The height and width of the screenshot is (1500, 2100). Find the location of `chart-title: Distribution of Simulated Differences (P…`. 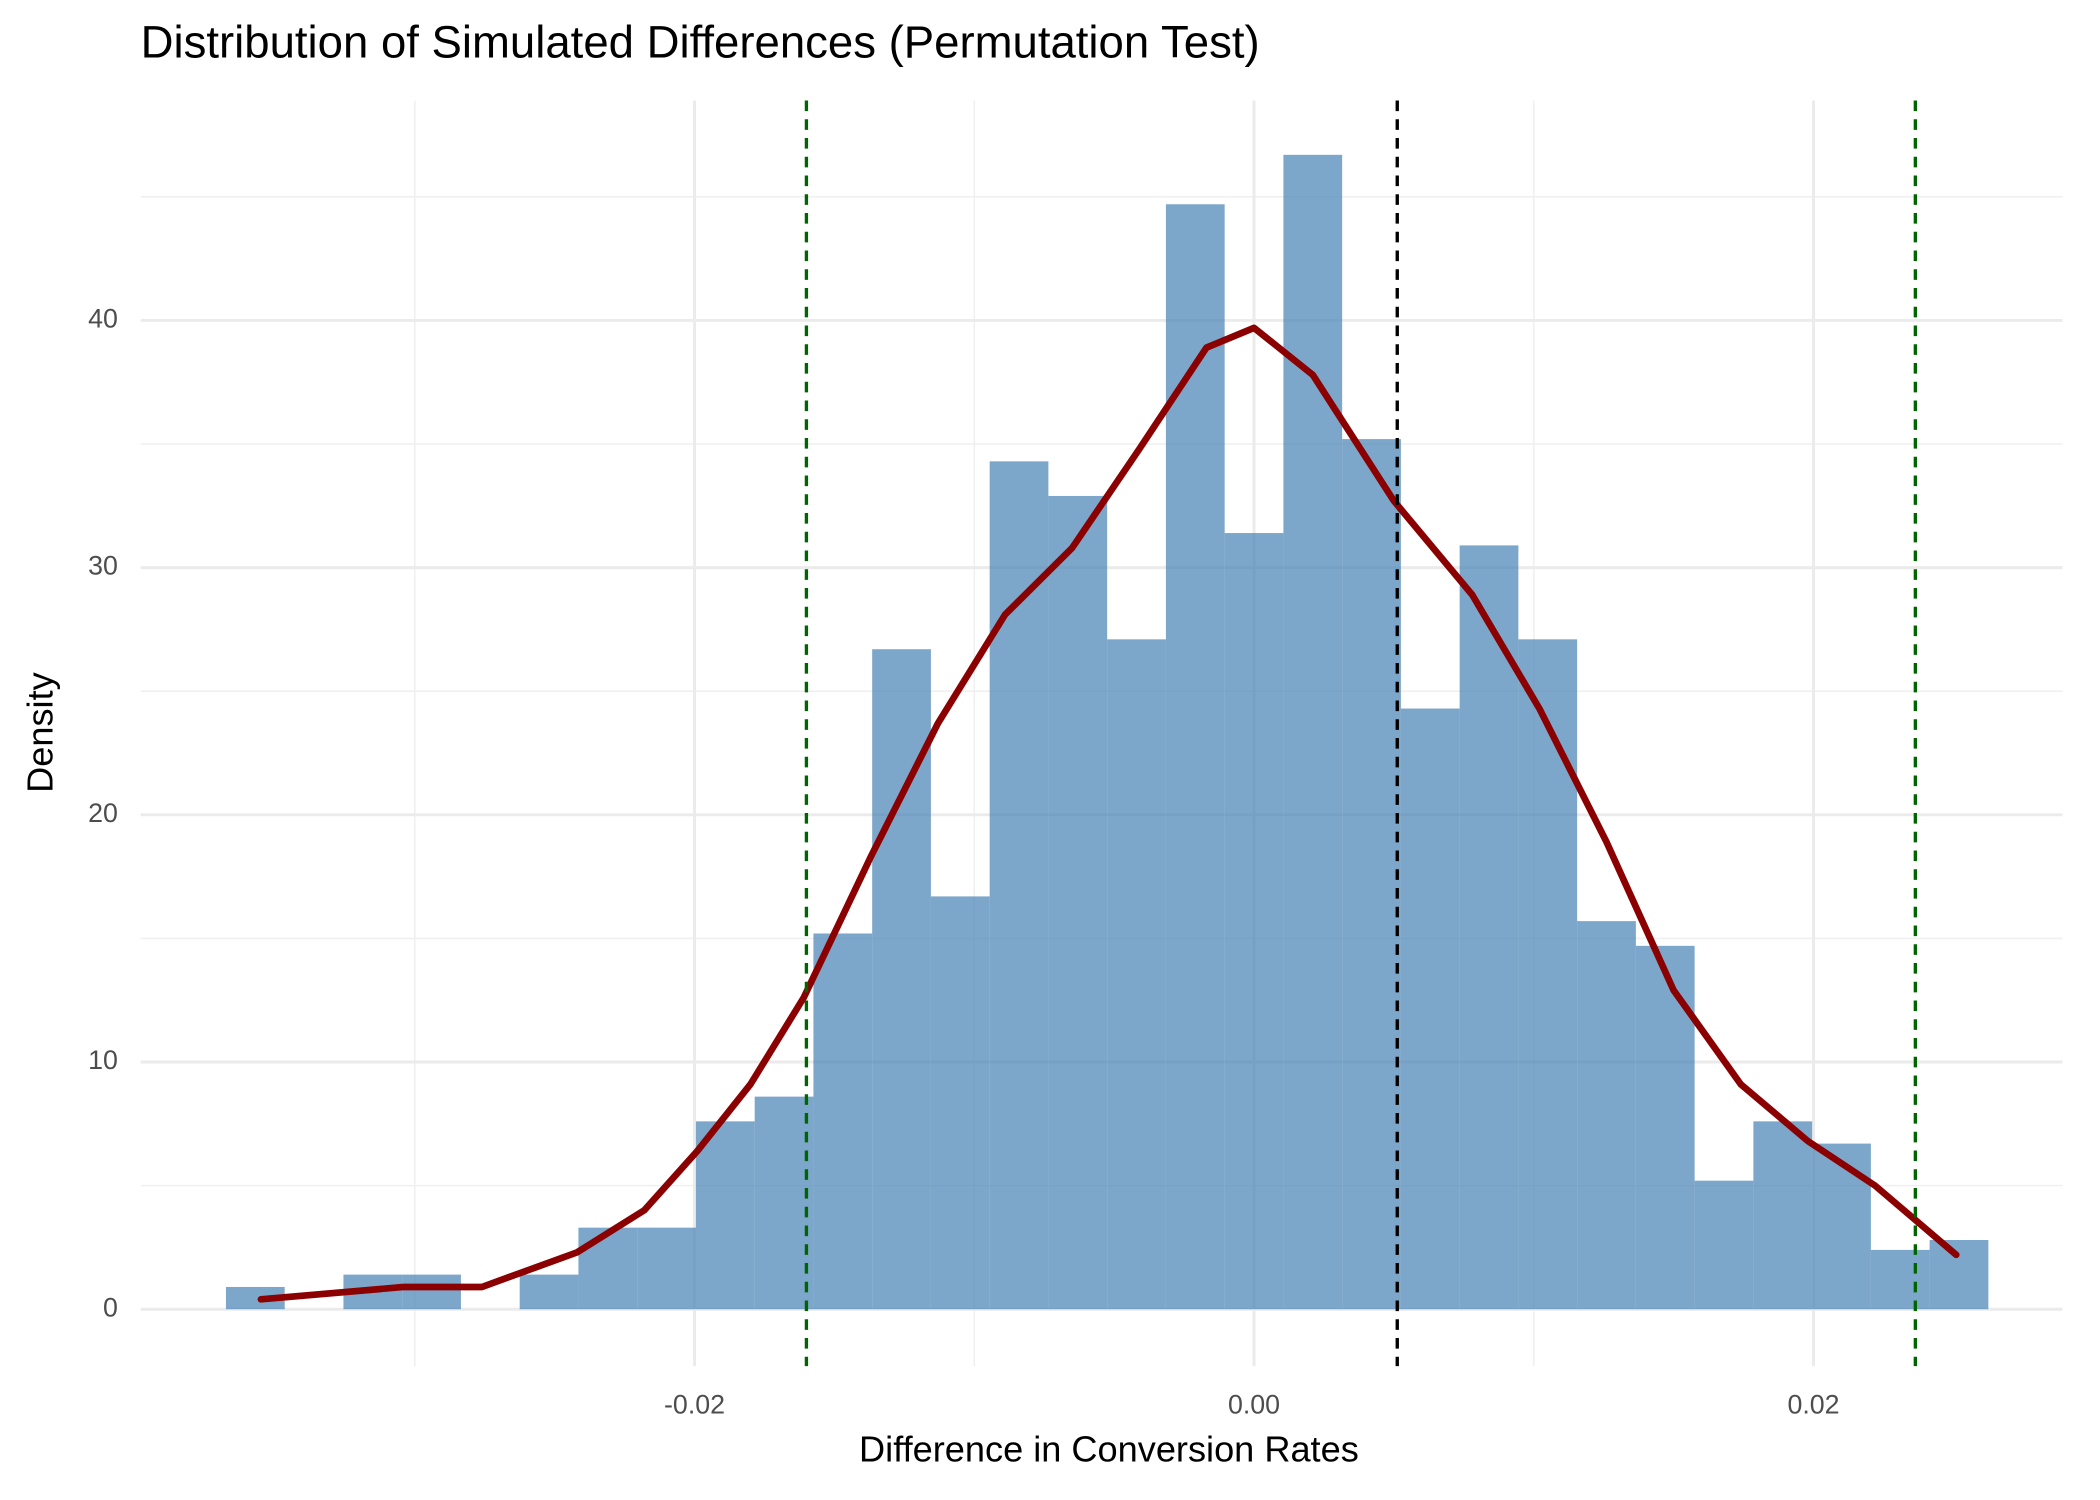

chart-title: Distribution of Simulated Differences (P… is located at coordinates (700, 42).